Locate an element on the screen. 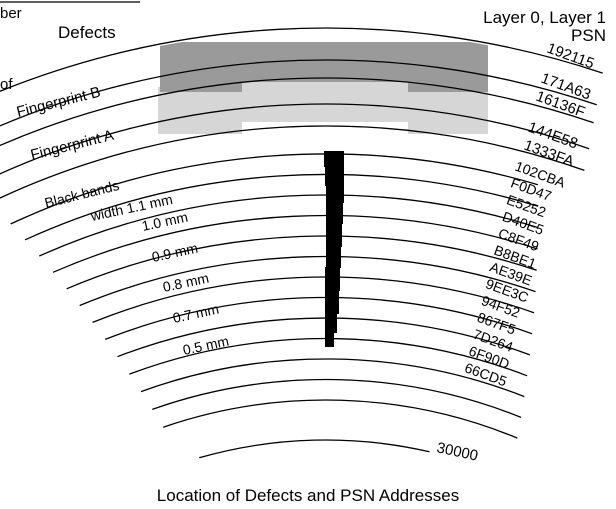  defects-label: Defects is located at coordinates (87, 32).